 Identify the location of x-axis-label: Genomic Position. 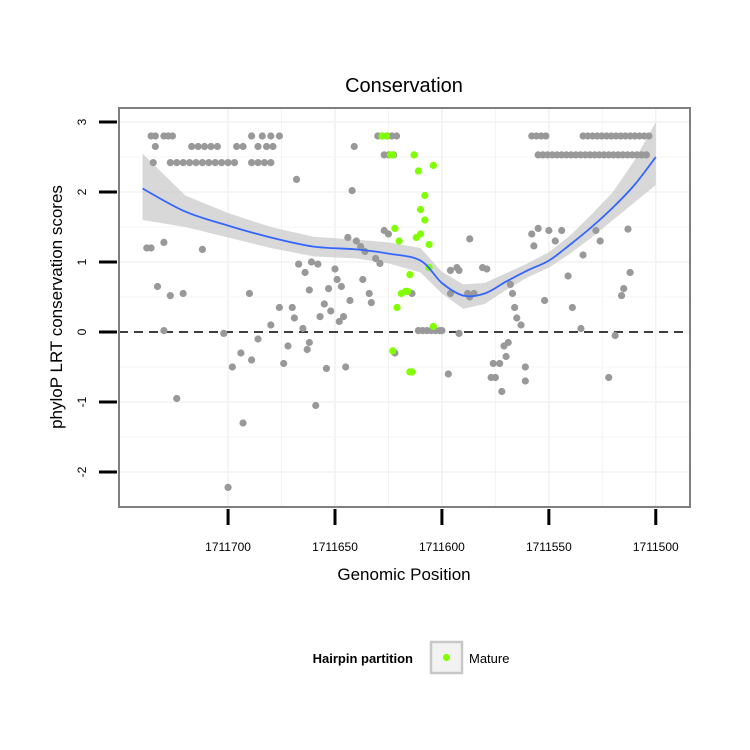
(403, 574).